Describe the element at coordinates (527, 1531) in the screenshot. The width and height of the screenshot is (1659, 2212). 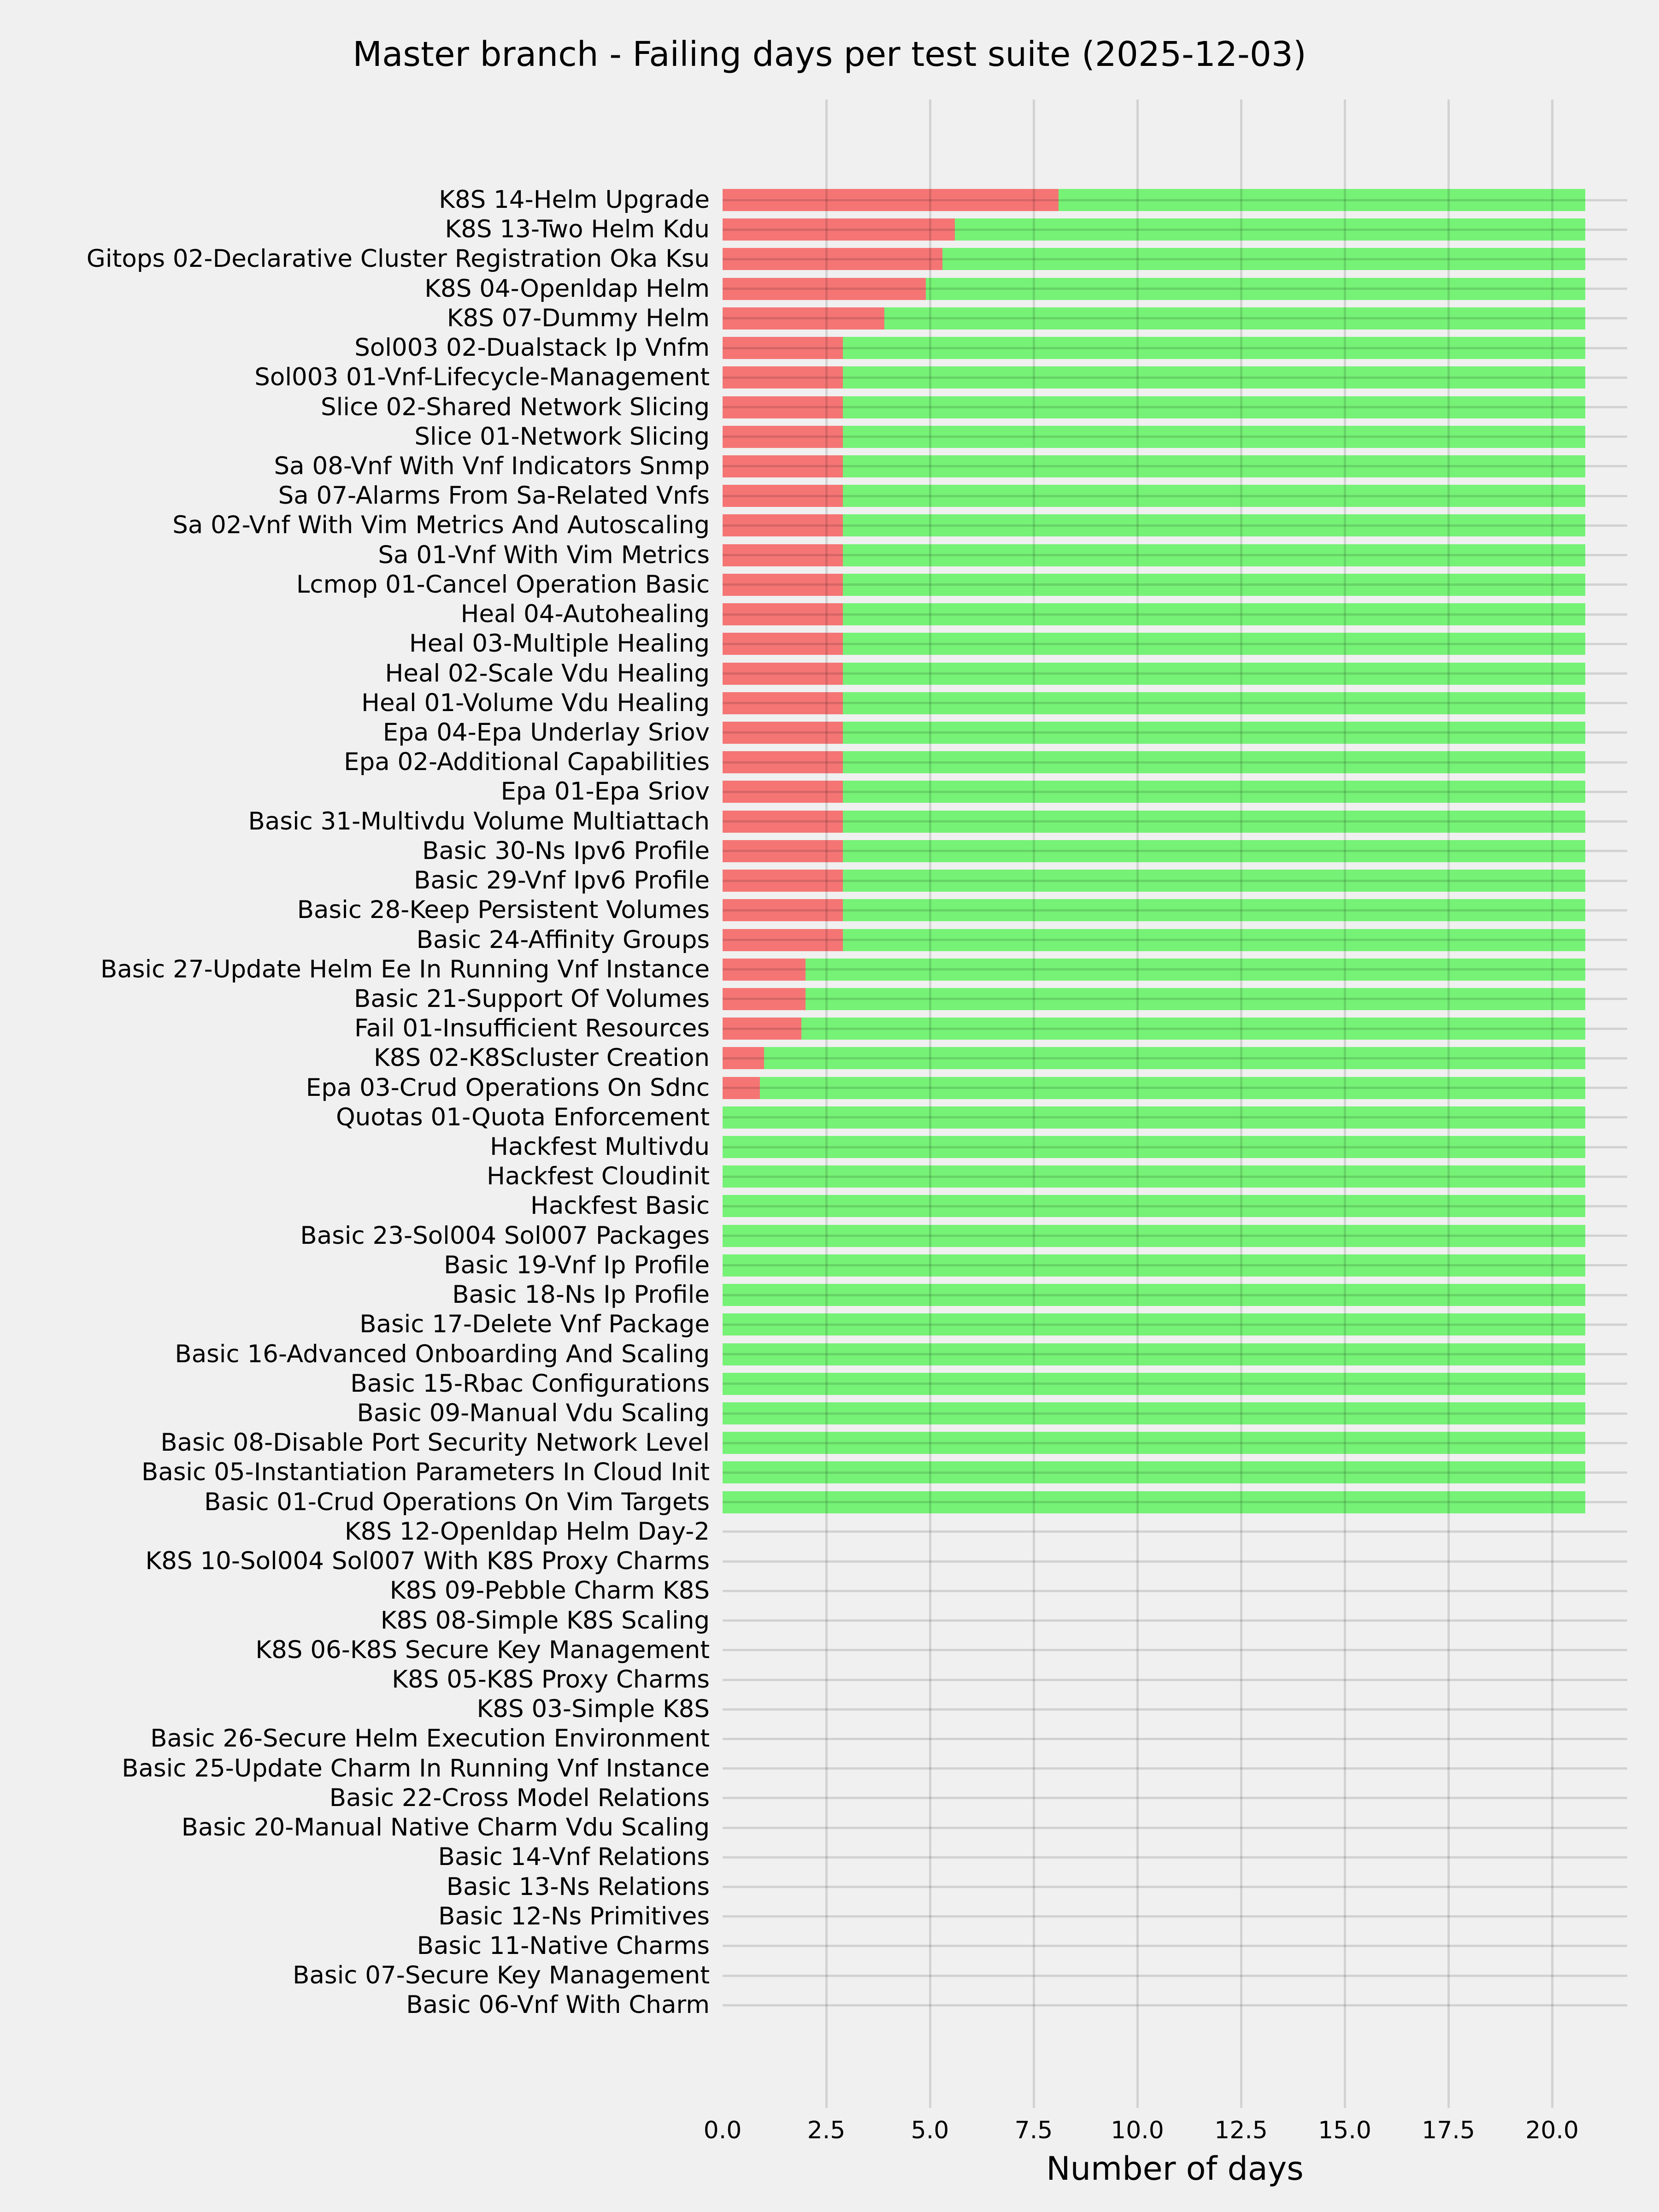
I see `y-tick-label: K8S 12-Openldap Helm Day-2` at that location.